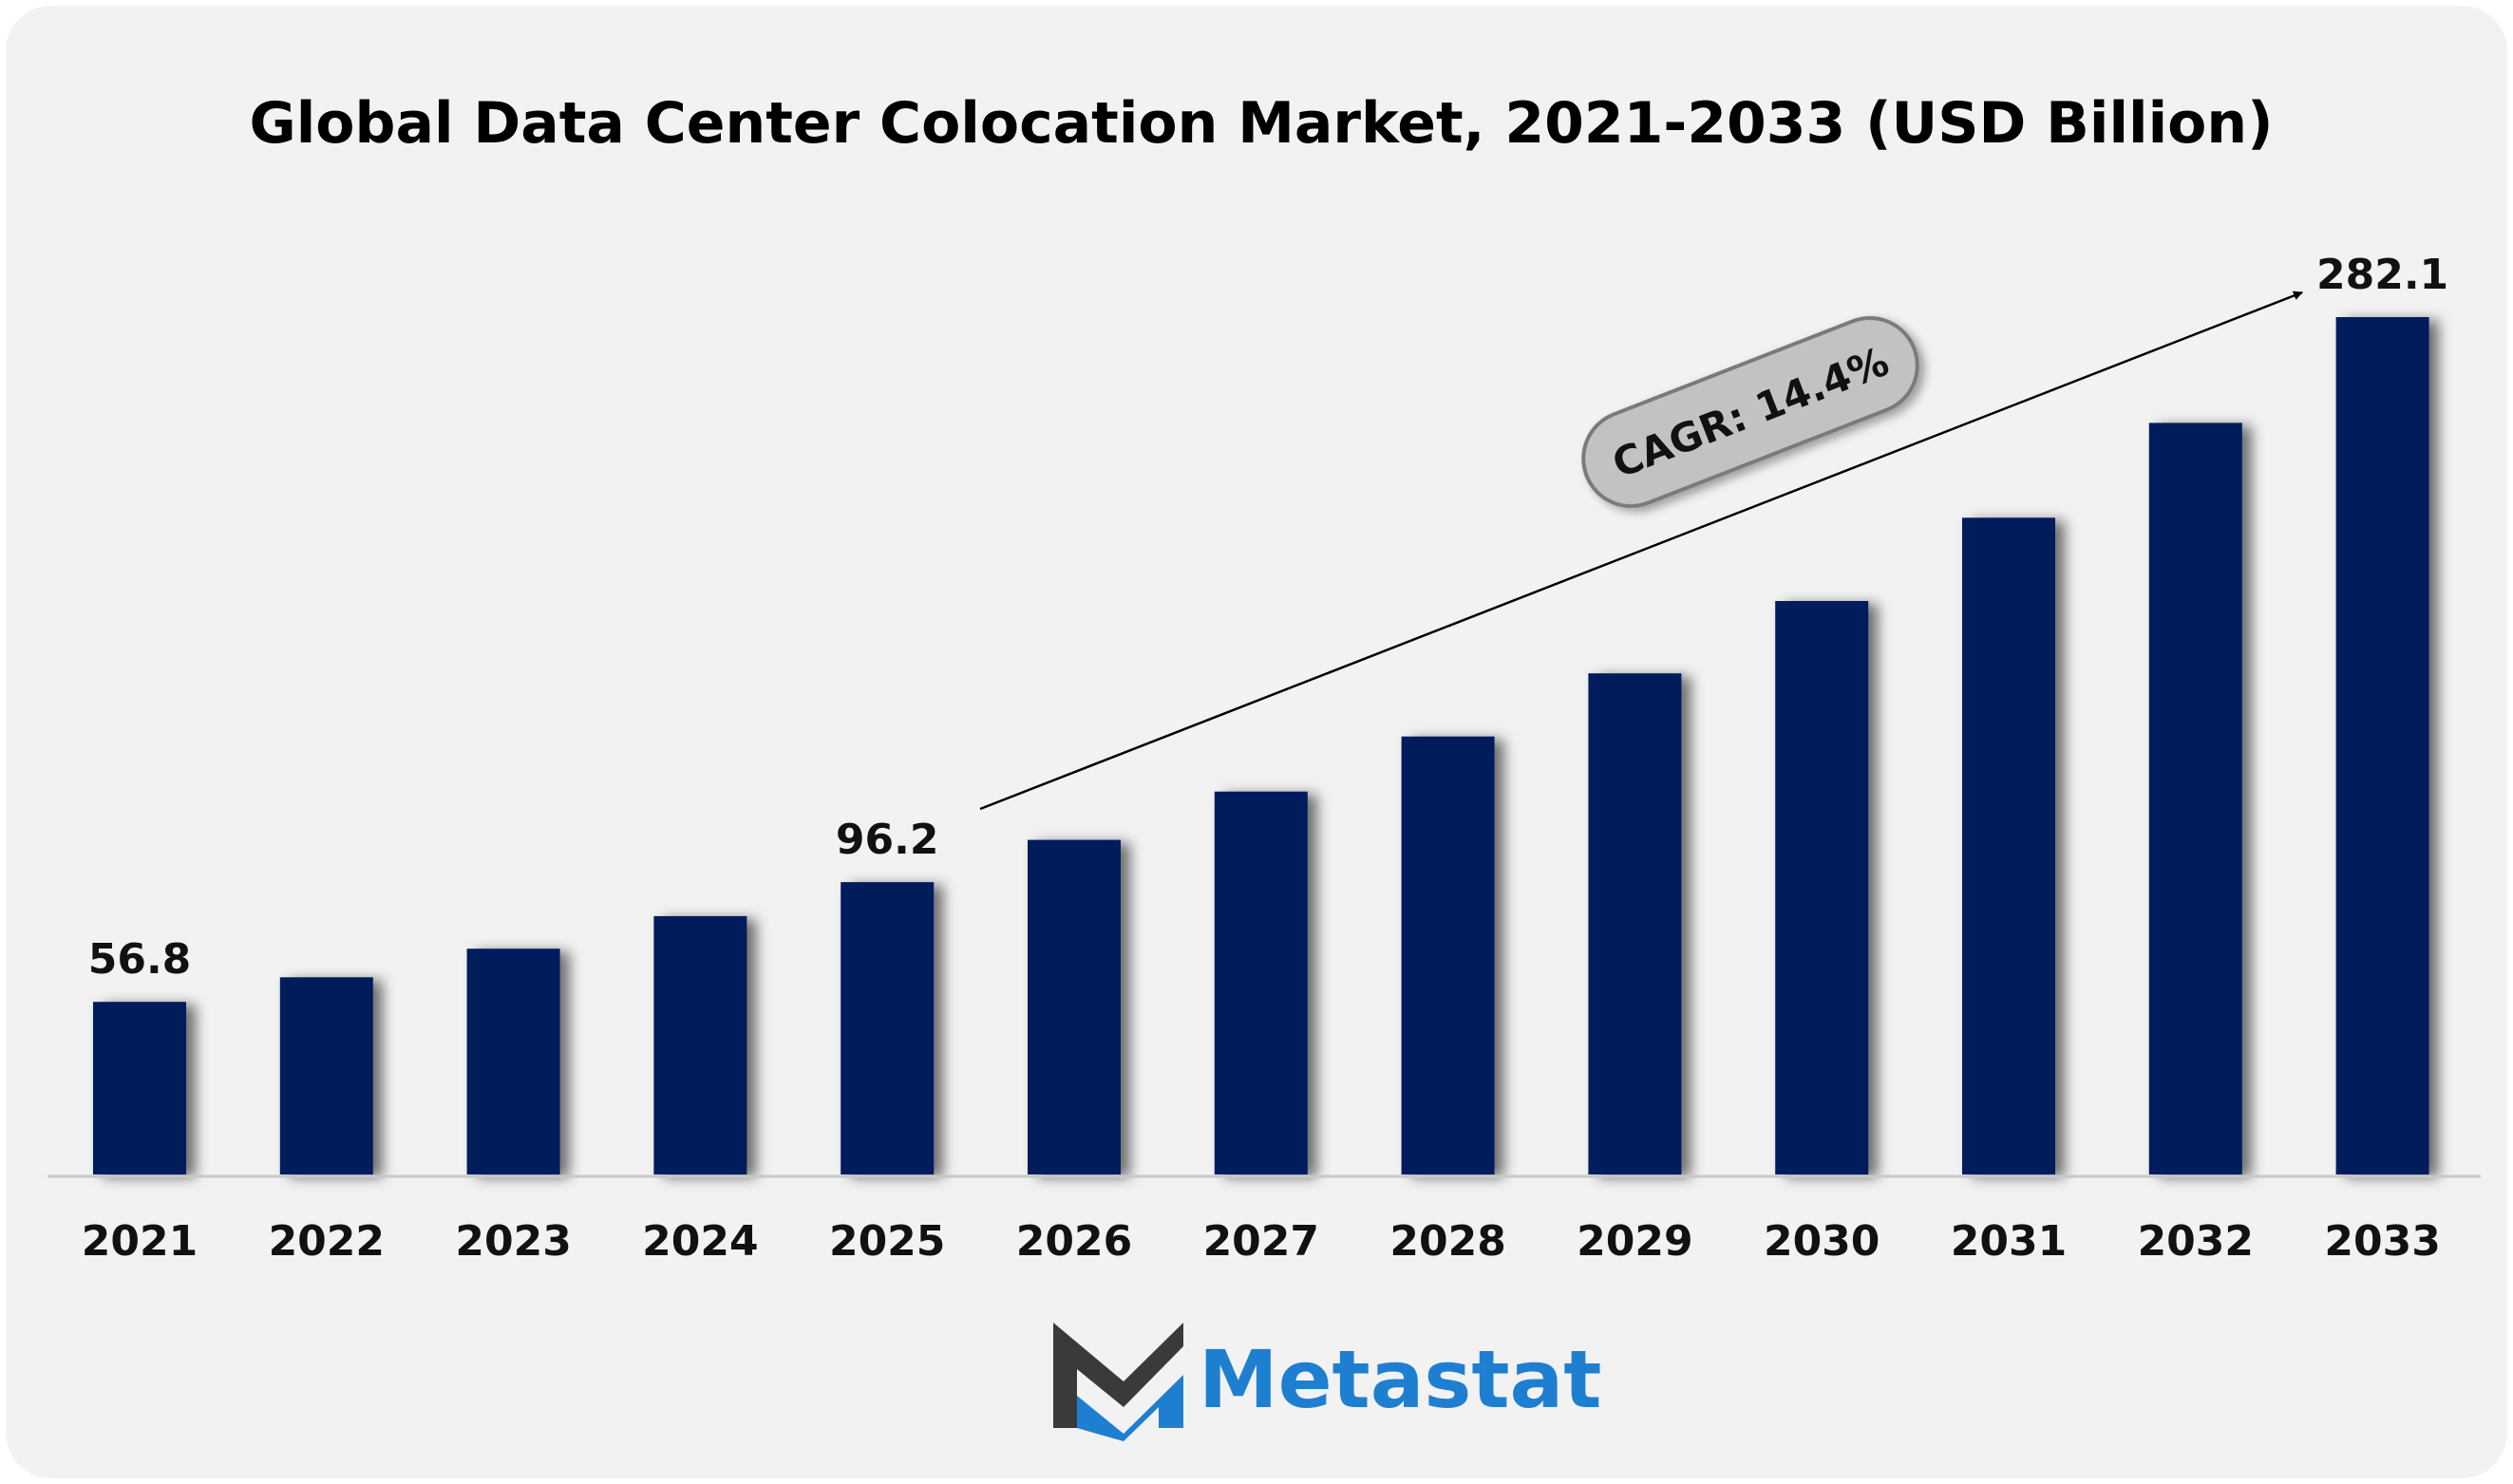 The width and height of the screenshot is (2513, 1484). I want to click on cagr-callout: CAGR: 14.4%, so click(1750, 412).